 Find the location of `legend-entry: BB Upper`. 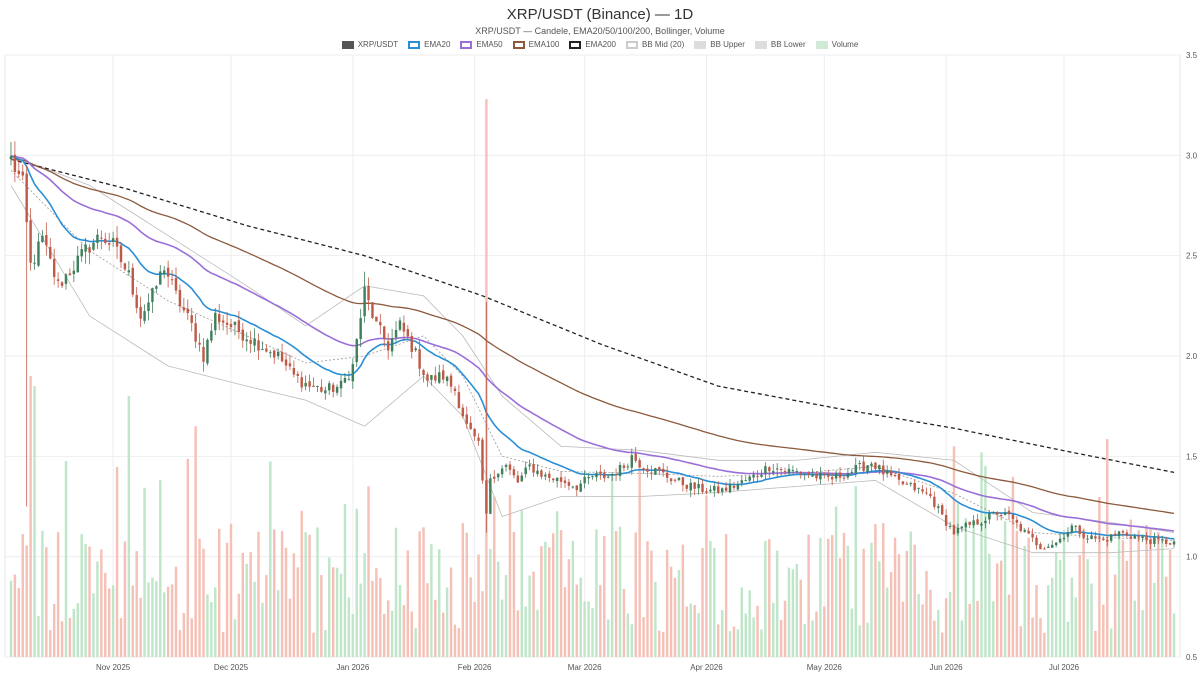

legend-entry: BB Upper is located at coordinates (719, 44).